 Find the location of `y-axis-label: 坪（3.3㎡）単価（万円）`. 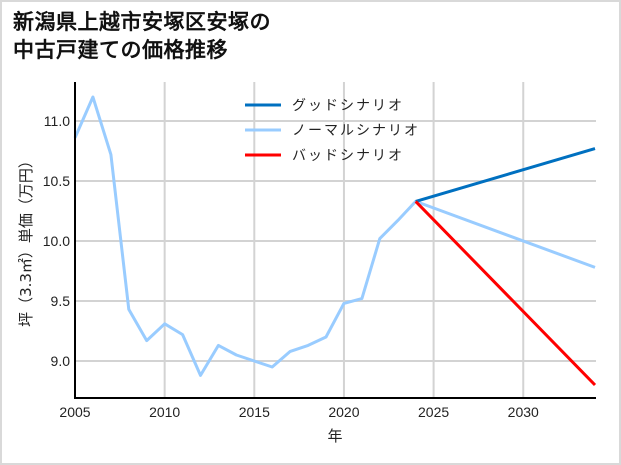

y-axis-label: 坪（3.3㎡）単価（万円） is located at coordinates (26, 240).